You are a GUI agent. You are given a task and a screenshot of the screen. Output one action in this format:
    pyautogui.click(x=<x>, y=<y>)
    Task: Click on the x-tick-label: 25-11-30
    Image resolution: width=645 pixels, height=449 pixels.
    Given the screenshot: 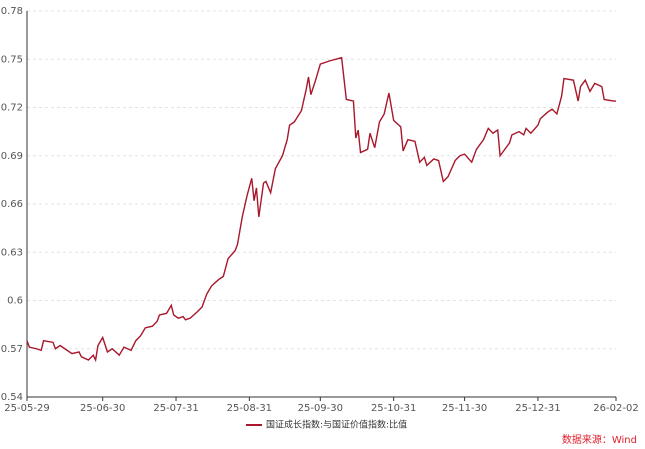 What is the action you would take?
    pyautogui.click(x=464, y=408)
    